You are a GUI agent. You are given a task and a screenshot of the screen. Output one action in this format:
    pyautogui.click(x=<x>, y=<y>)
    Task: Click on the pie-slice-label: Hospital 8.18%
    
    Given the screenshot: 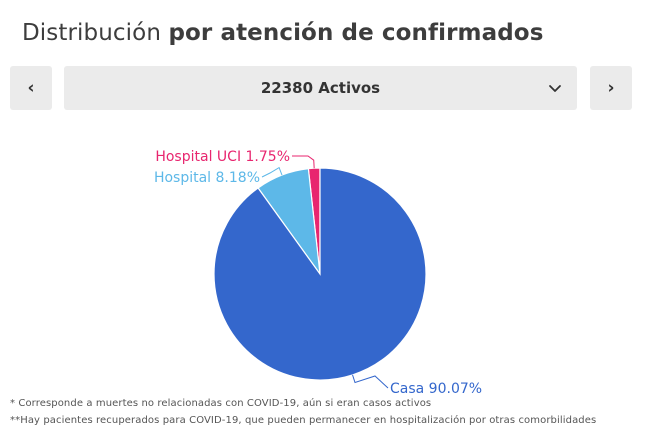 What is the action you would take?
    pyautogui.click(x=207, y=178)
    